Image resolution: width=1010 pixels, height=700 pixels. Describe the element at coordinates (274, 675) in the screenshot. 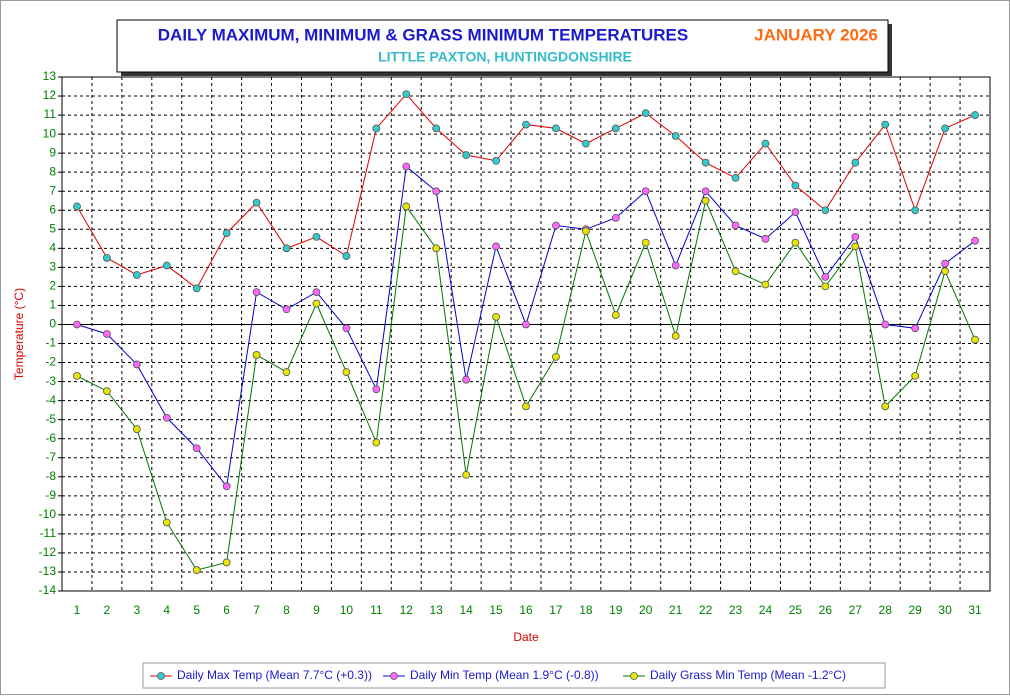

I see `legend-label: Daily Max Temp (Mean 7.7°C (+0.3))` at that location.